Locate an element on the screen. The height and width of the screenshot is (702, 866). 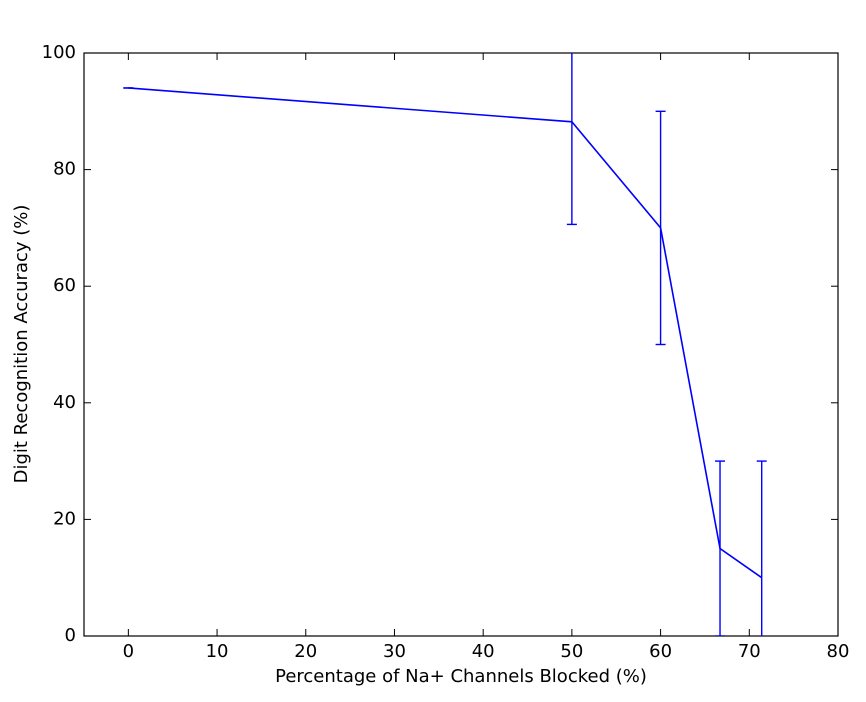
x-tick-label: 50 is located at coordinates (571, 651).